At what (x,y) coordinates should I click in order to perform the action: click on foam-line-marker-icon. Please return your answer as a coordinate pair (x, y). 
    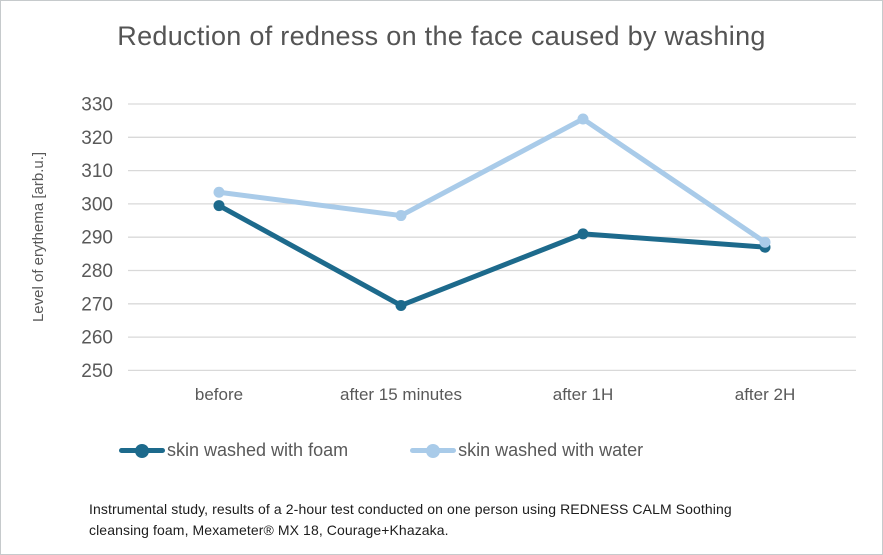
    Looking at the image, I should click on (142, 450).